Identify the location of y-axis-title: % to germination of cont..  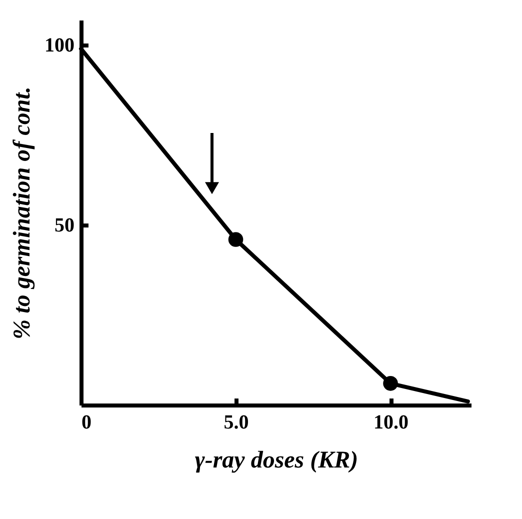
(23, 213).